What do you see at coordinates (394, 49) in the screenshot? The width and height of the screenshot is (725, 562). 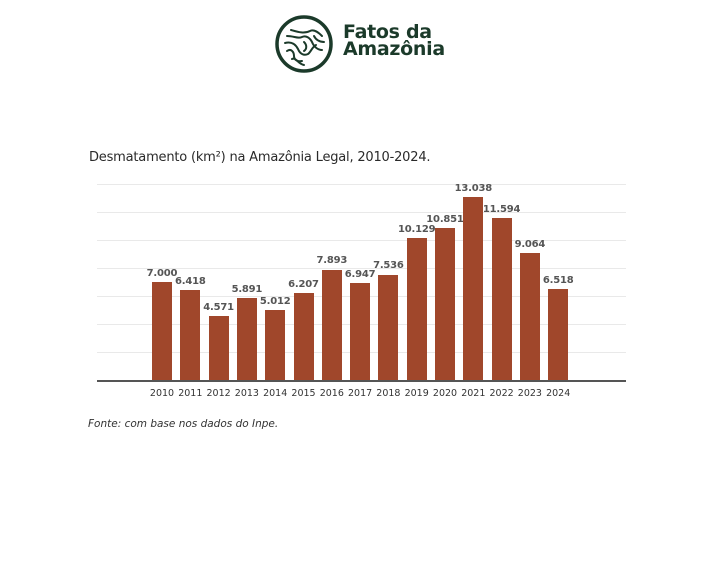 I see `brand-line-2: Amazônia` at bounding box center [394, 49].